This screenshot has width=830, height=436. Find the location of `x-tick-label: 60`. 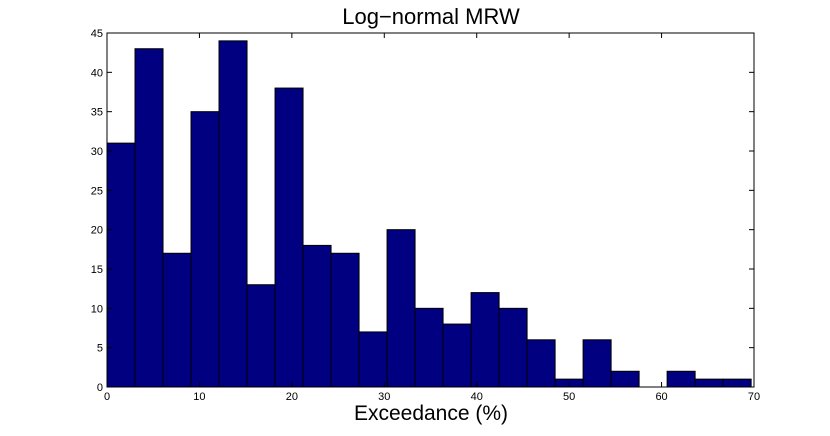

x-tick-label: 60 is located at coordinates (661, 397).